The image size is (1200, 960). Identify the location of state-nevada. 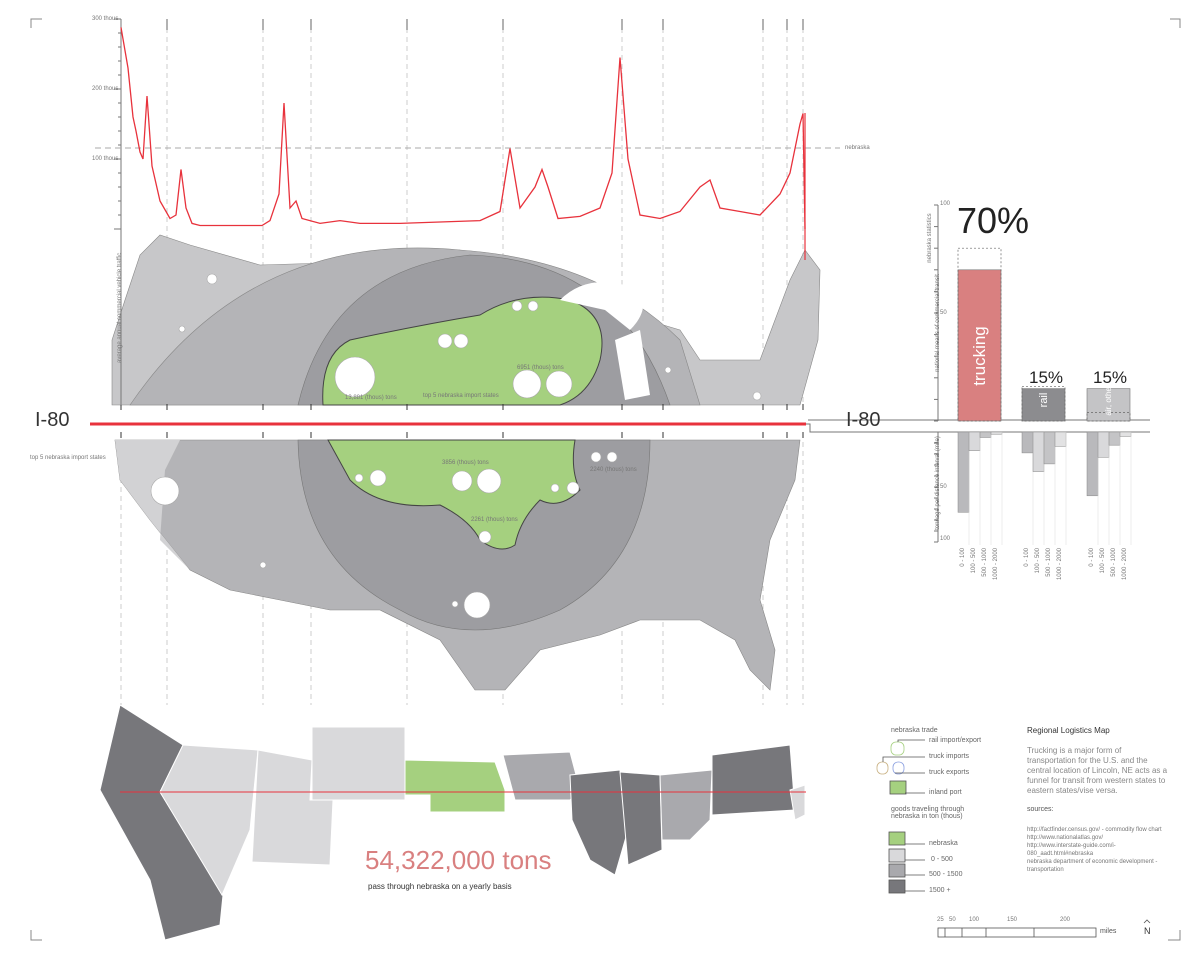
(209, 820).